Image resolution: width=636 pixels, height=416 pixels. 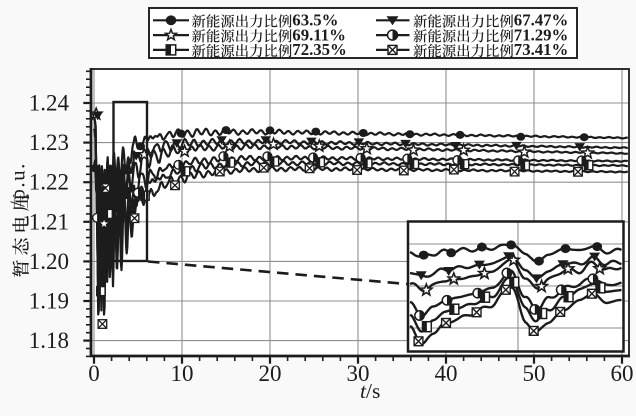 I want to click on svg-text: 73.41%, so click(x=541, y=49).